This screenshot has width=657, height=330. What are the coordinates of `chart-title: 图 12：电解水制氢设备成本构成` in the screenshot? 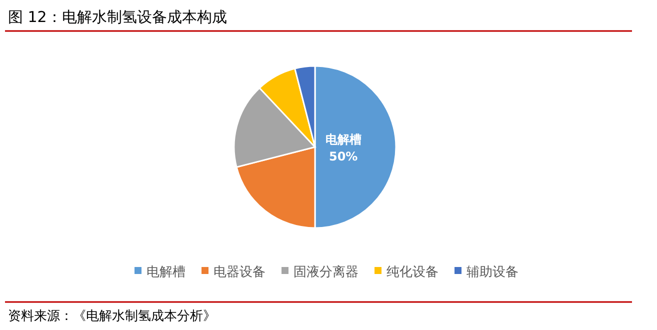 It's located at (117, 17).